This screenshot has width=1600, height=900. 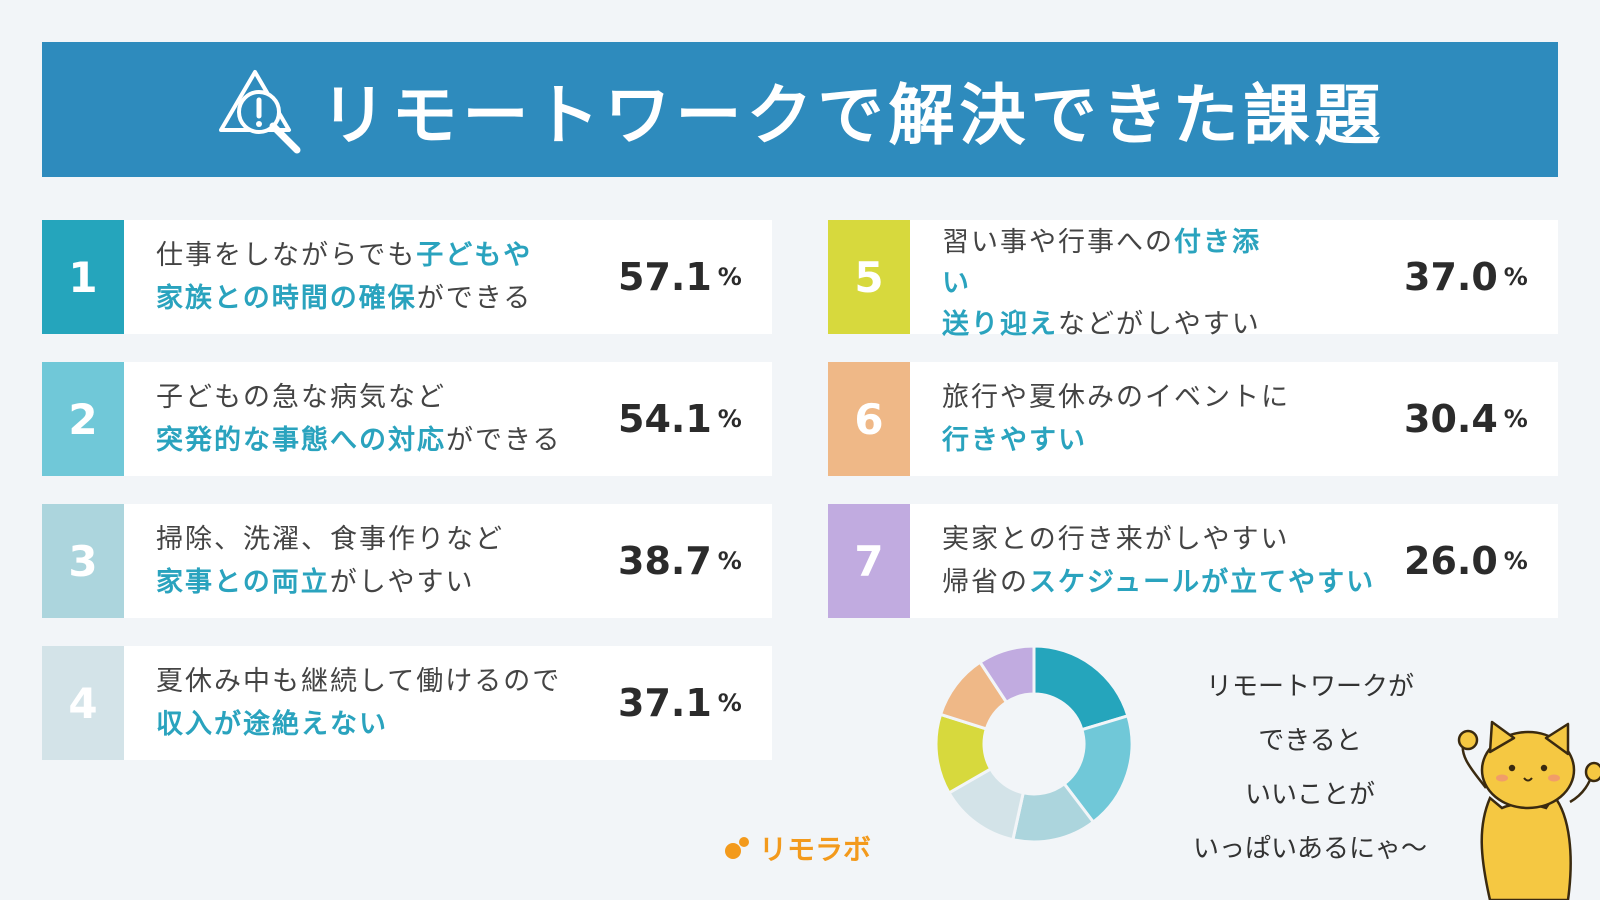 I want to click on speech-line: できると, so click(x=1310, y=741).